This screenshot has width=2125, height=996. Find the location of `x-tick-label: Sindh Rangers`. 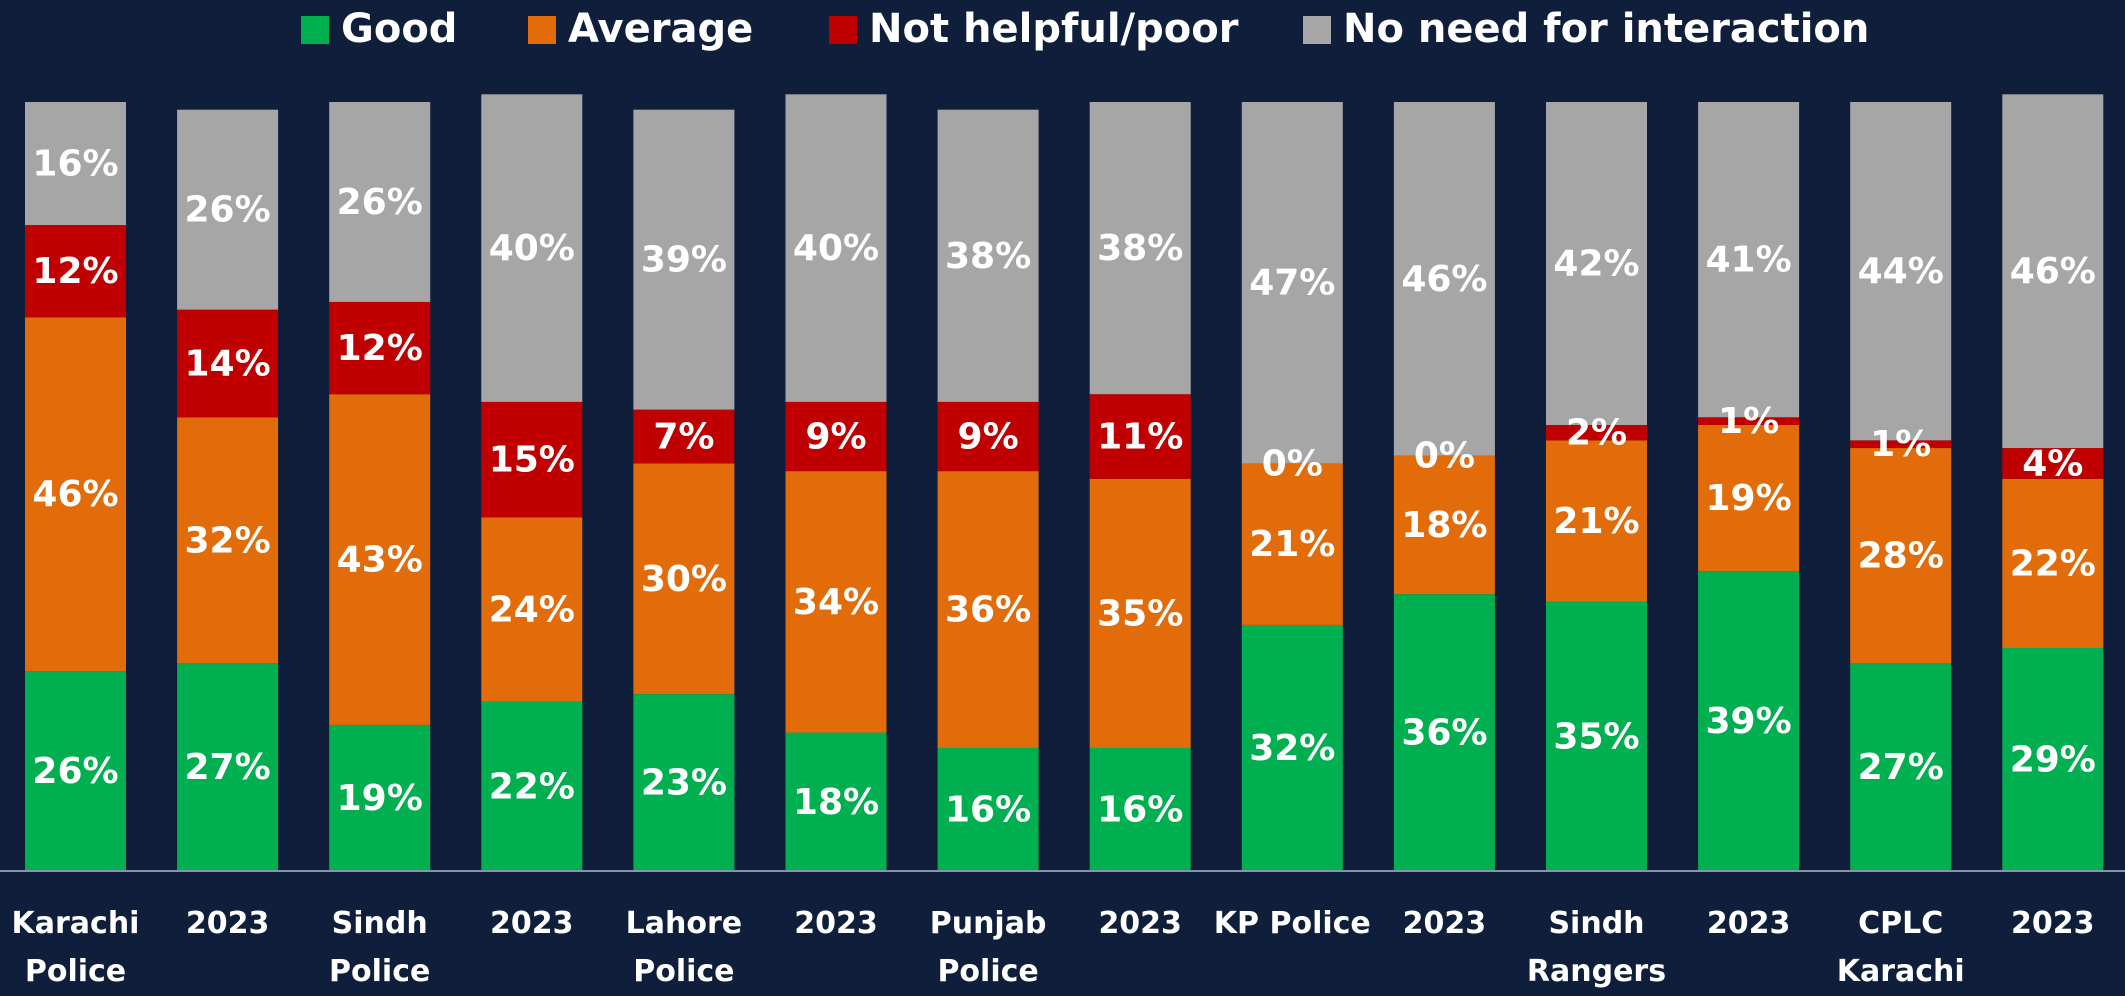

x-tick-label: Sindh Rangers is located at coordinates (1596, 947).